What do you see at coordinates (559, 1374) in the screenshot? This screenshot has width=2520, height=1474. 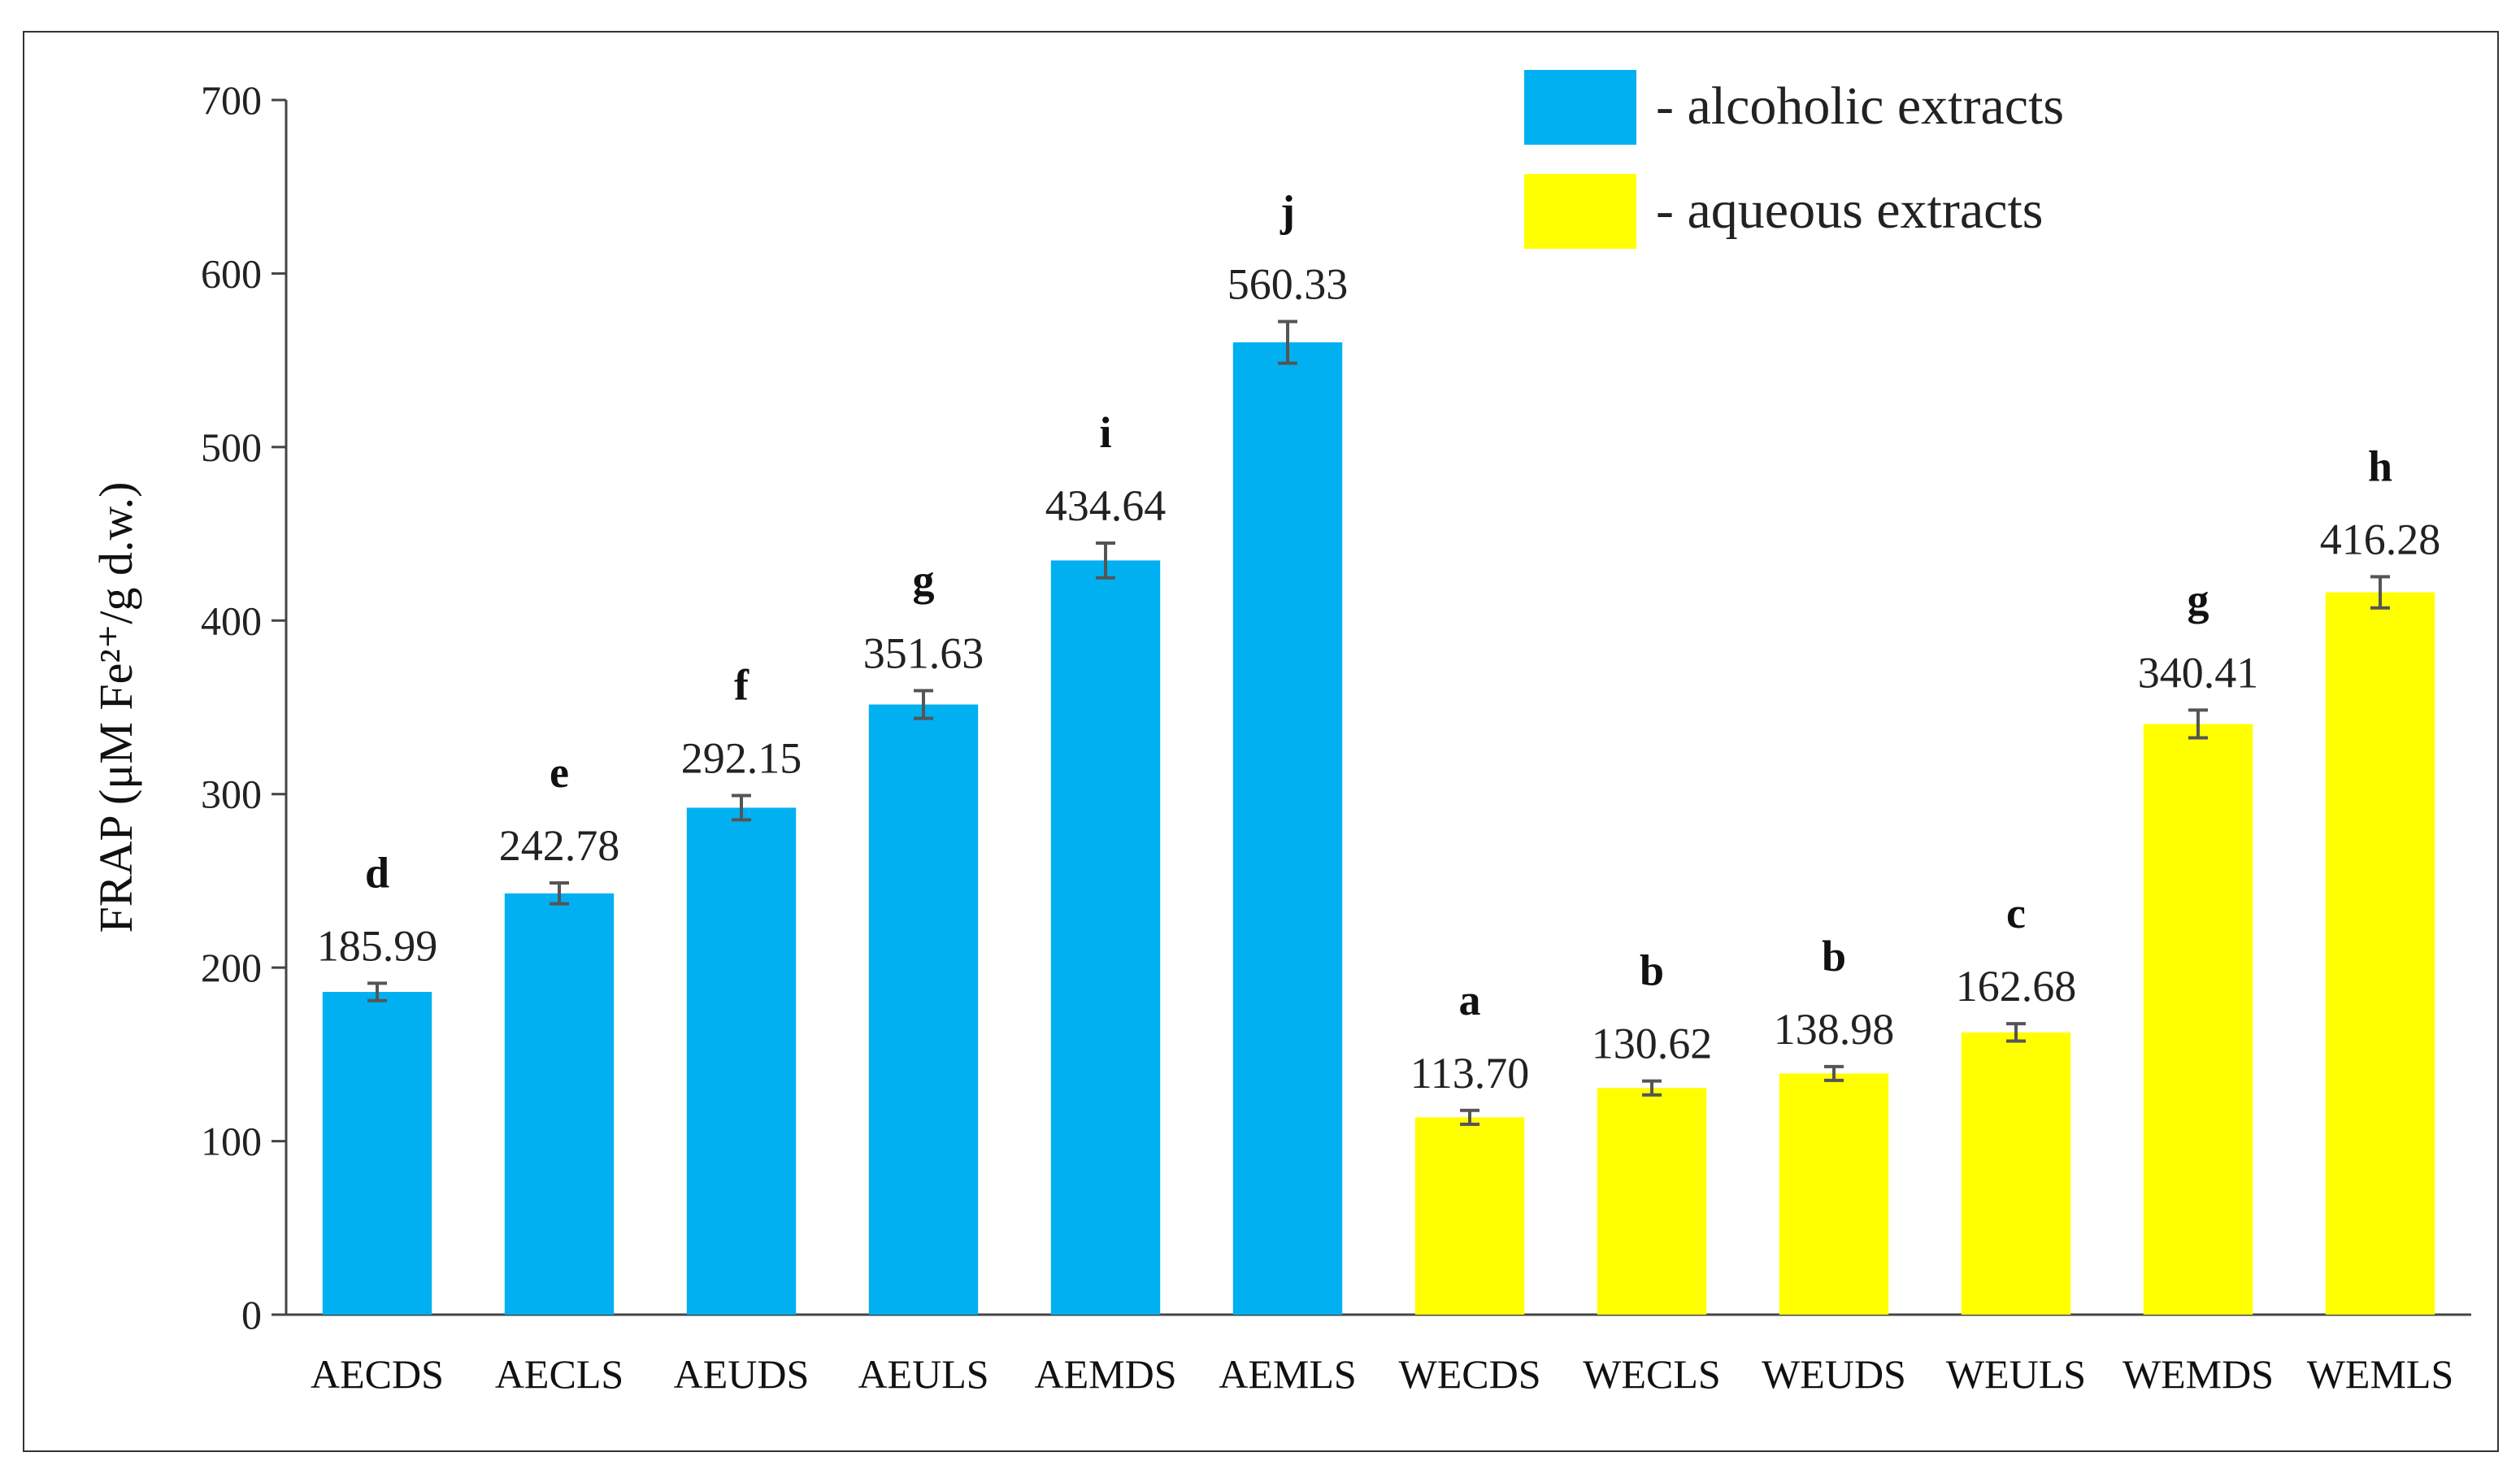 I see `x-tick-label: AECLS` at bounding box center [559, 1374].